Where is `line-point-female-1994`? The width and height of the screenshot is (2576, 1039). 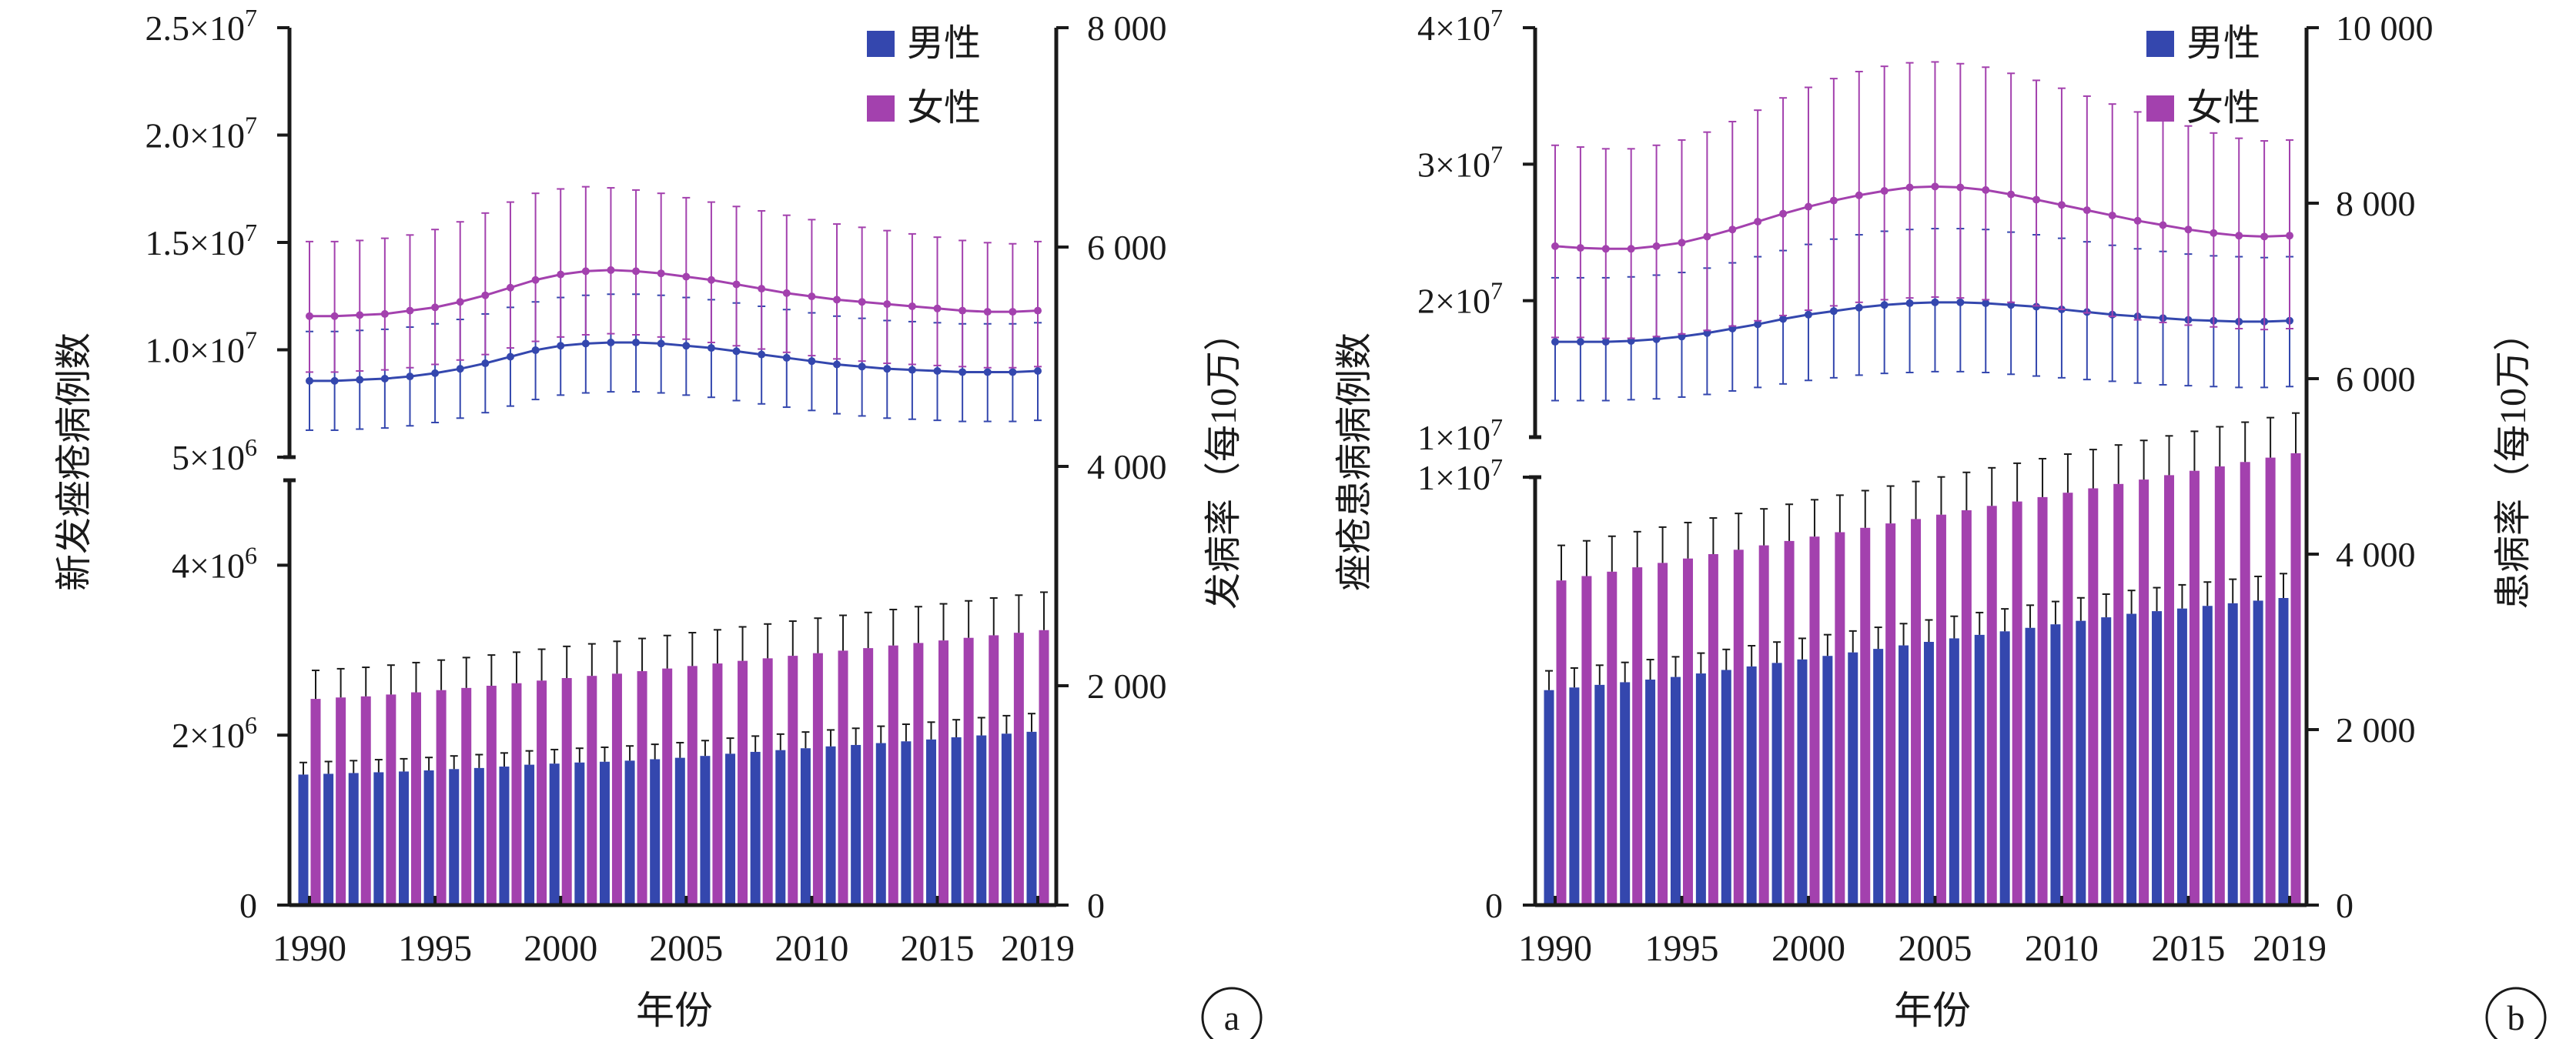
line-point-female-1994 is located at coordinates (1657, 246).